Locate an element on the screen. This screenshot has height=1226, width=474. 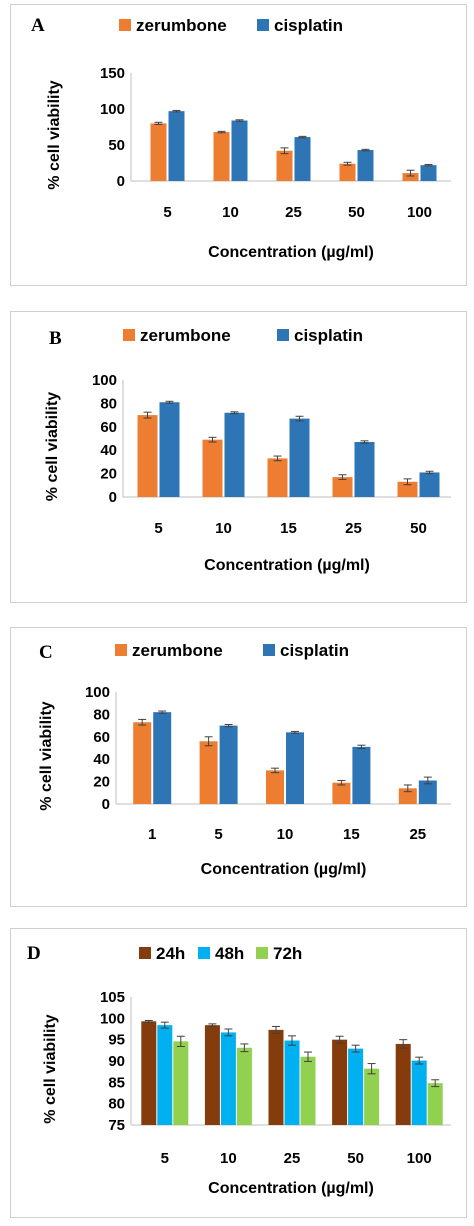
panel-label: D is located at coordinates (34, 953).